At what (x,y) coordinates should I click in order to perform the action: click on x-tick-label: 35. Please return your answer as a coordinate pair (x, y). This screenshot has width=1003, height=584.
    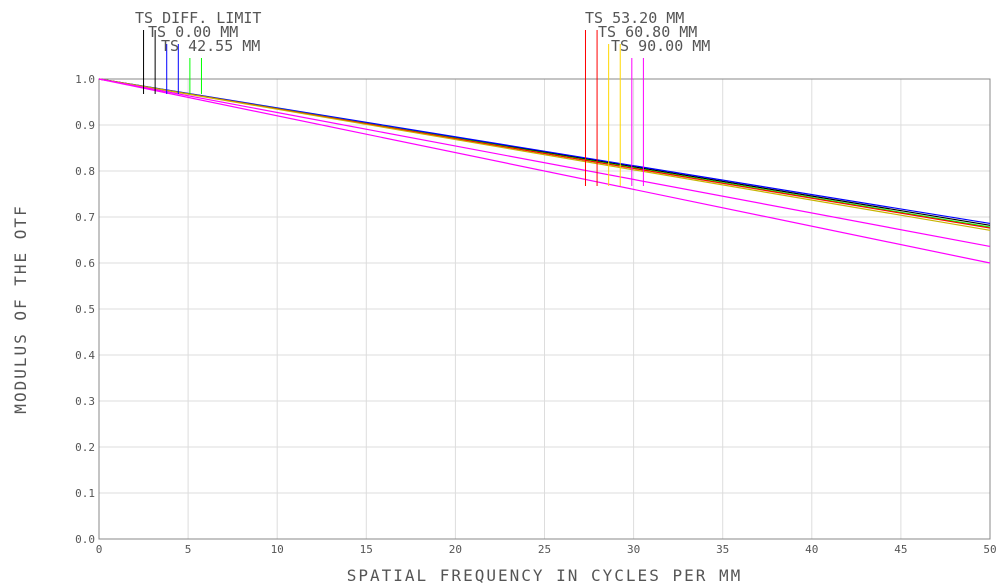
    Looking at the image, I should click on (722, 549).